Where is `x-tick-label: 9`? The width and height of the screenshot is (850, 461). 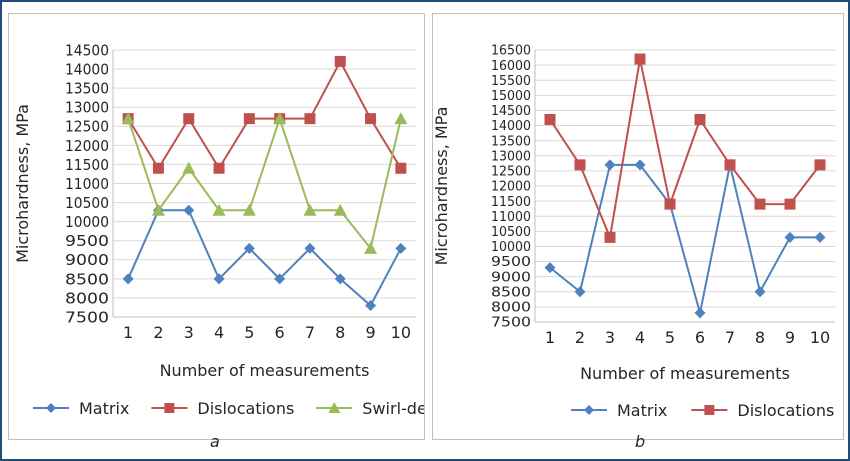 x-tick-label: 9 is located at coordinates (790, 337).